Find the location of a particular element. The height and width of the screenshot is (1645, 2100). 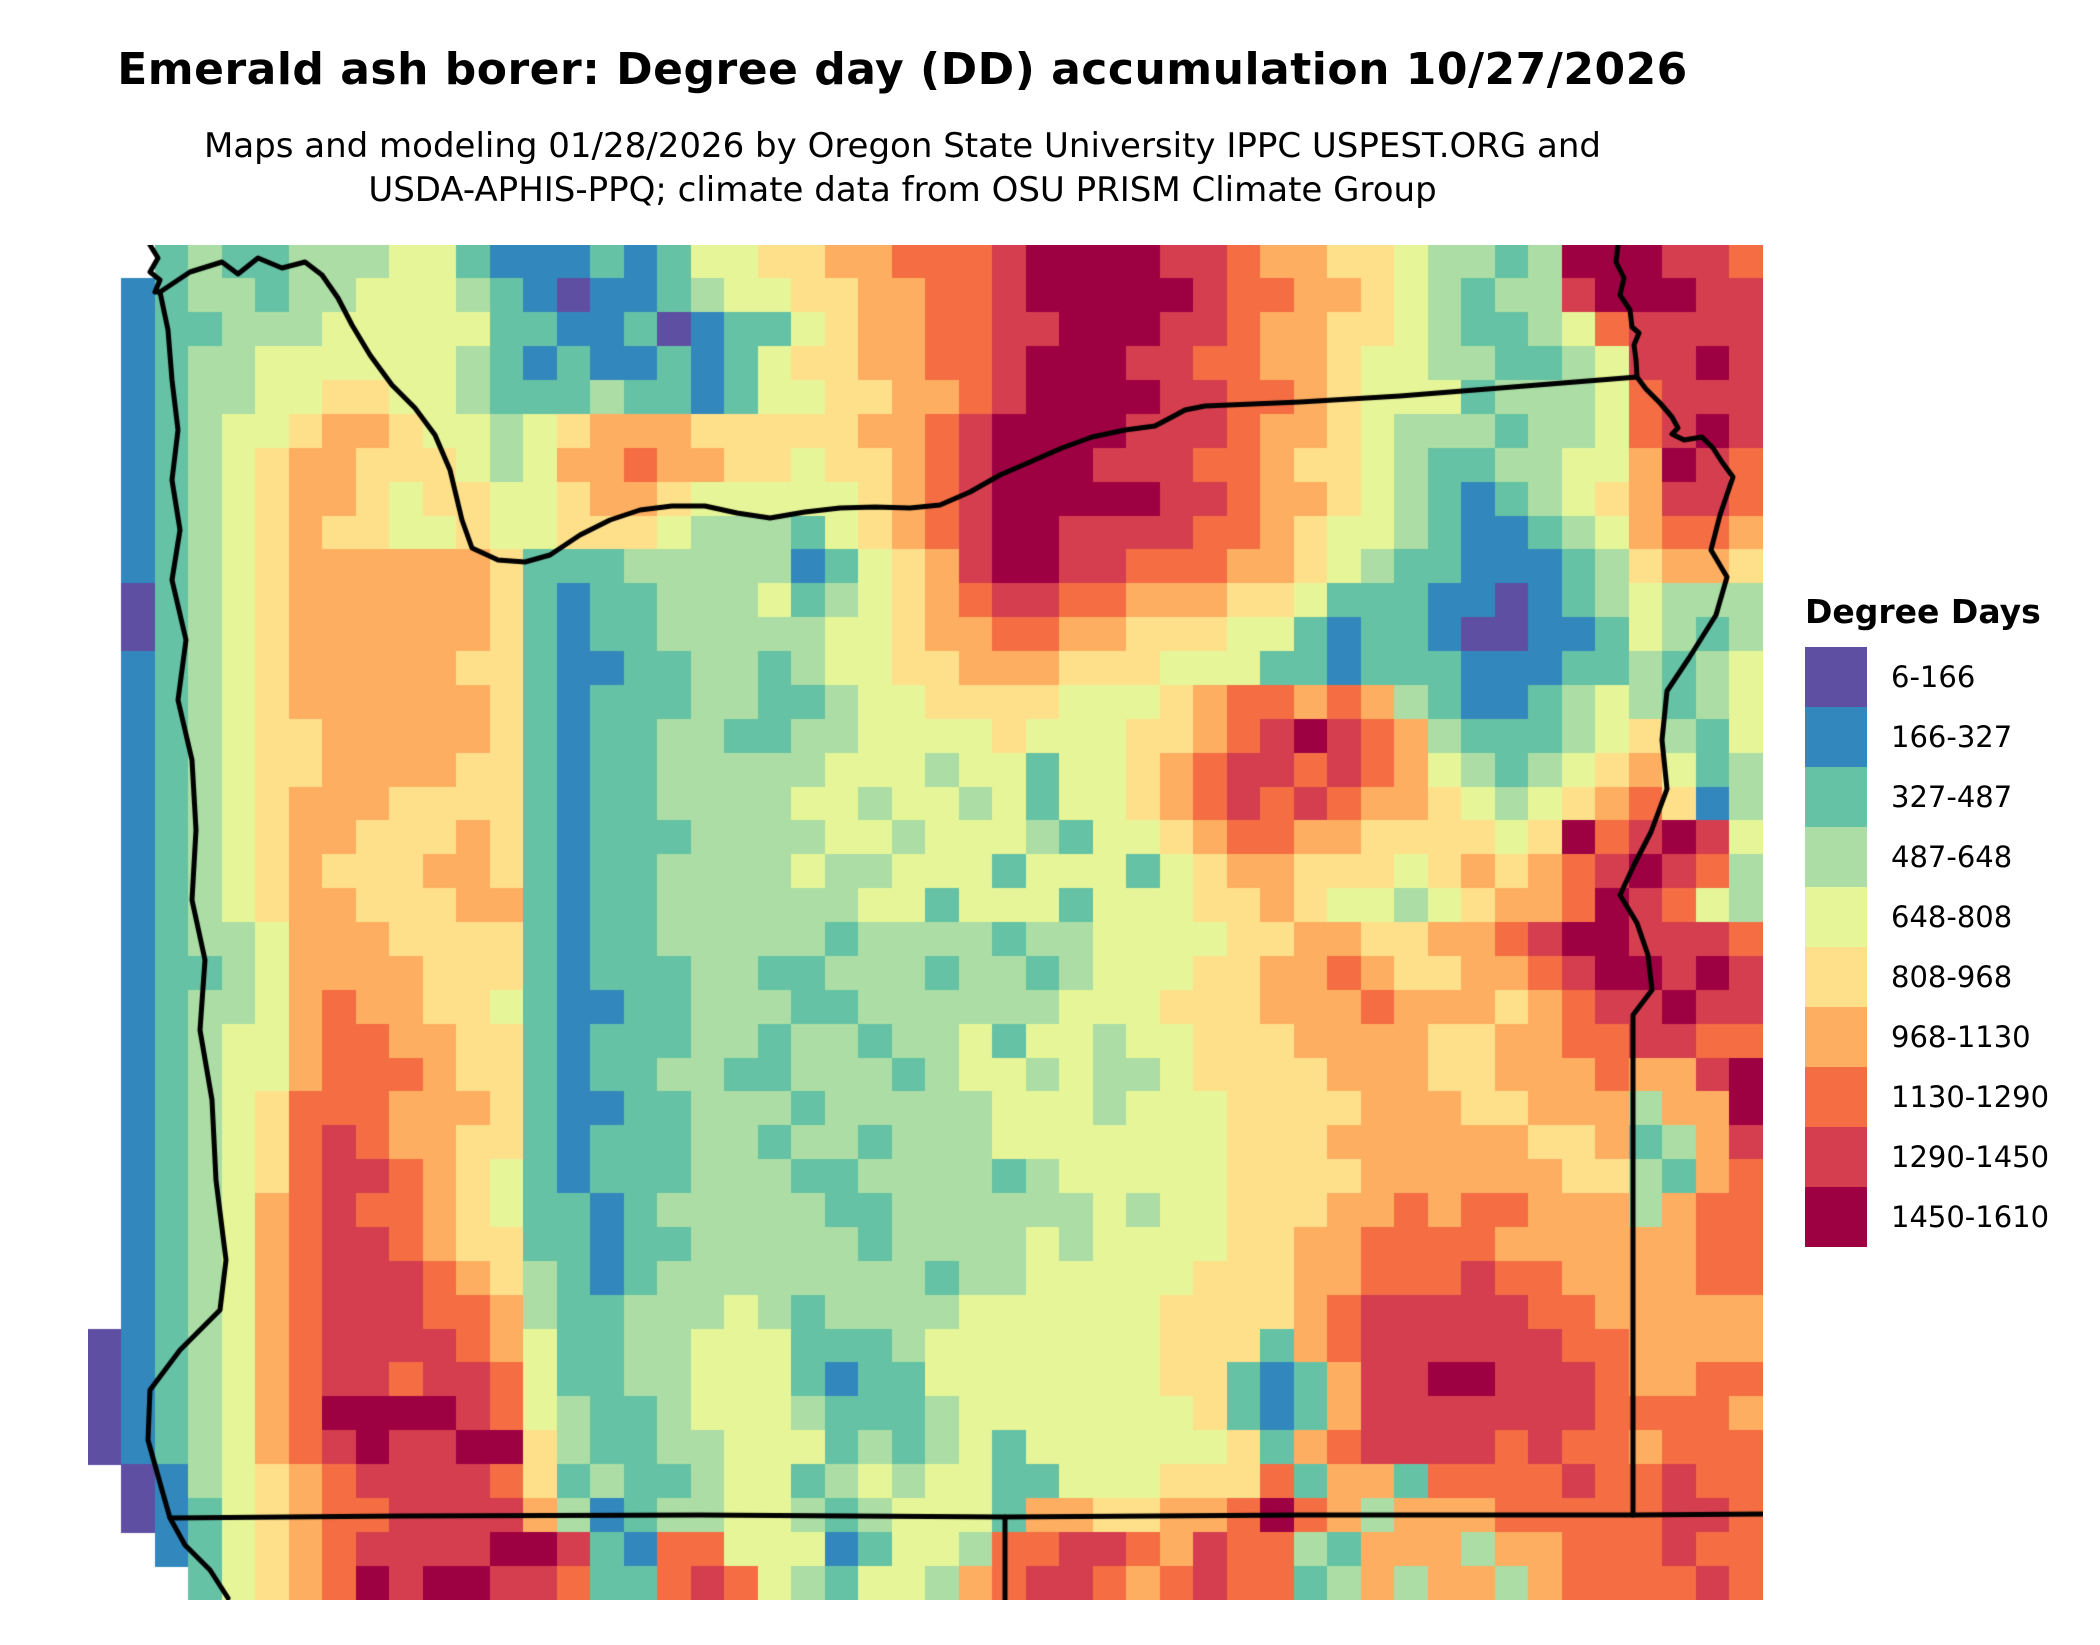

legend-item: 648-808 is located at coordinates (1950, 917).